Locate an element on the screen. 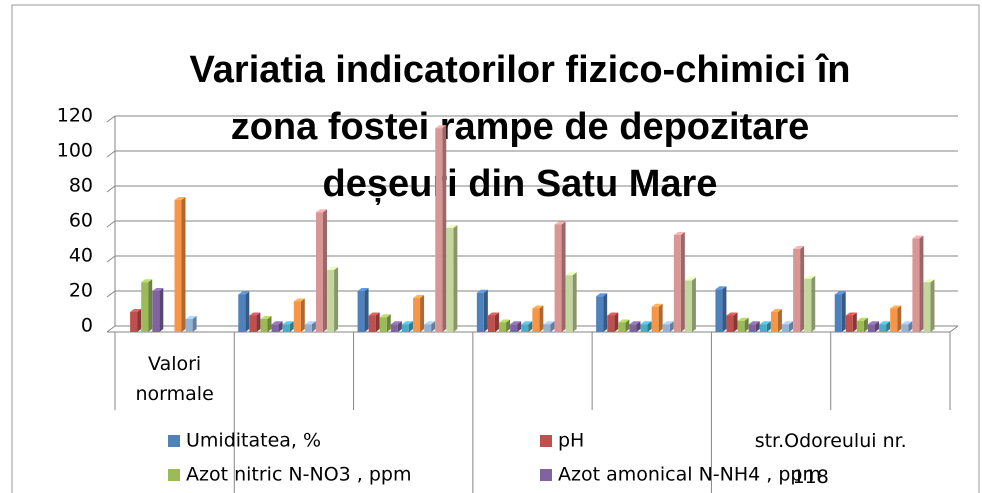 Image resolution: width=982 pixels, height=493 pixels. chart-title: zona fostei rampe de depozitare is located at coordinates (520, 127).